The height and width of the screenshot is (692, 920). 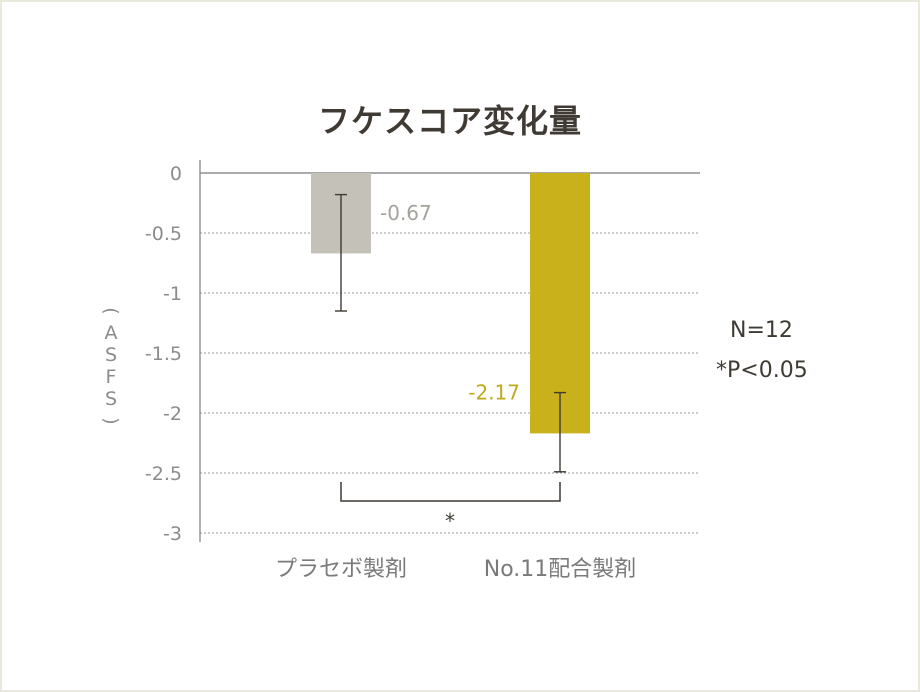 I want to click on y-axis-label-s2: S, so click(x=111, y=399).